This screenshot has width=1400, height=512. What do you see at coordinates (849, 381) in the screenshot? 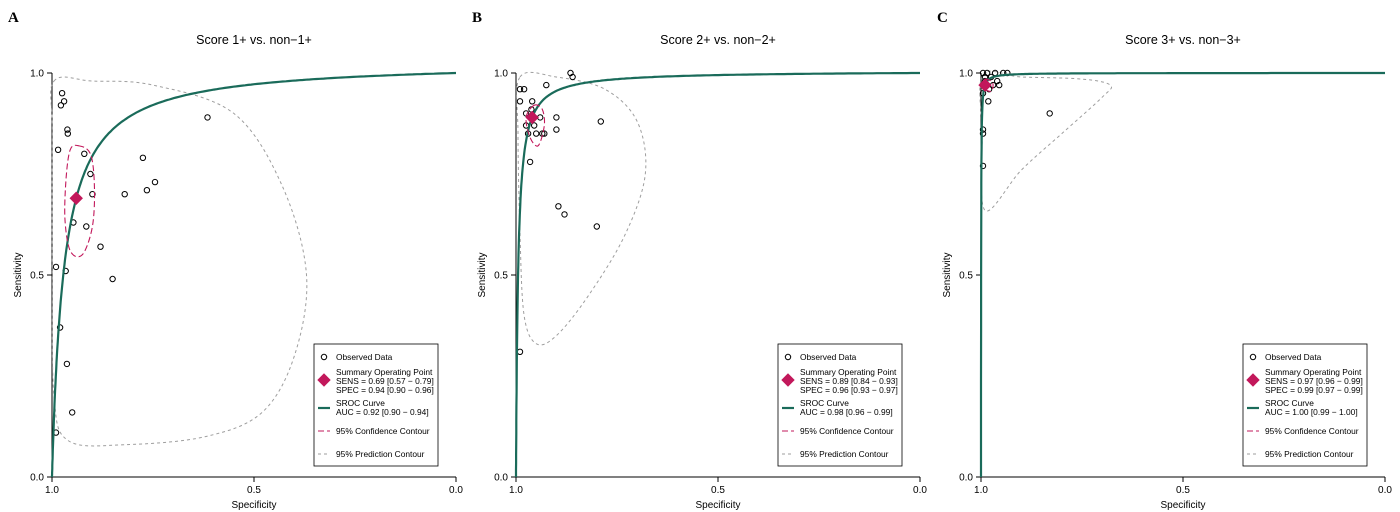
I see `legend-summary-sens: SENS = 0.89 [0.84 − 0.93]` at bounding box center [849, 381].